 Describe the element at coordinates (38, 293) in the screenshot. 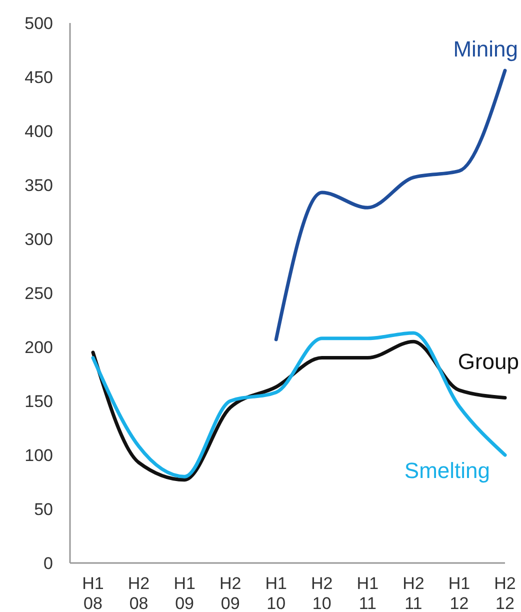

I see `y-tick-label: 250` at that location.